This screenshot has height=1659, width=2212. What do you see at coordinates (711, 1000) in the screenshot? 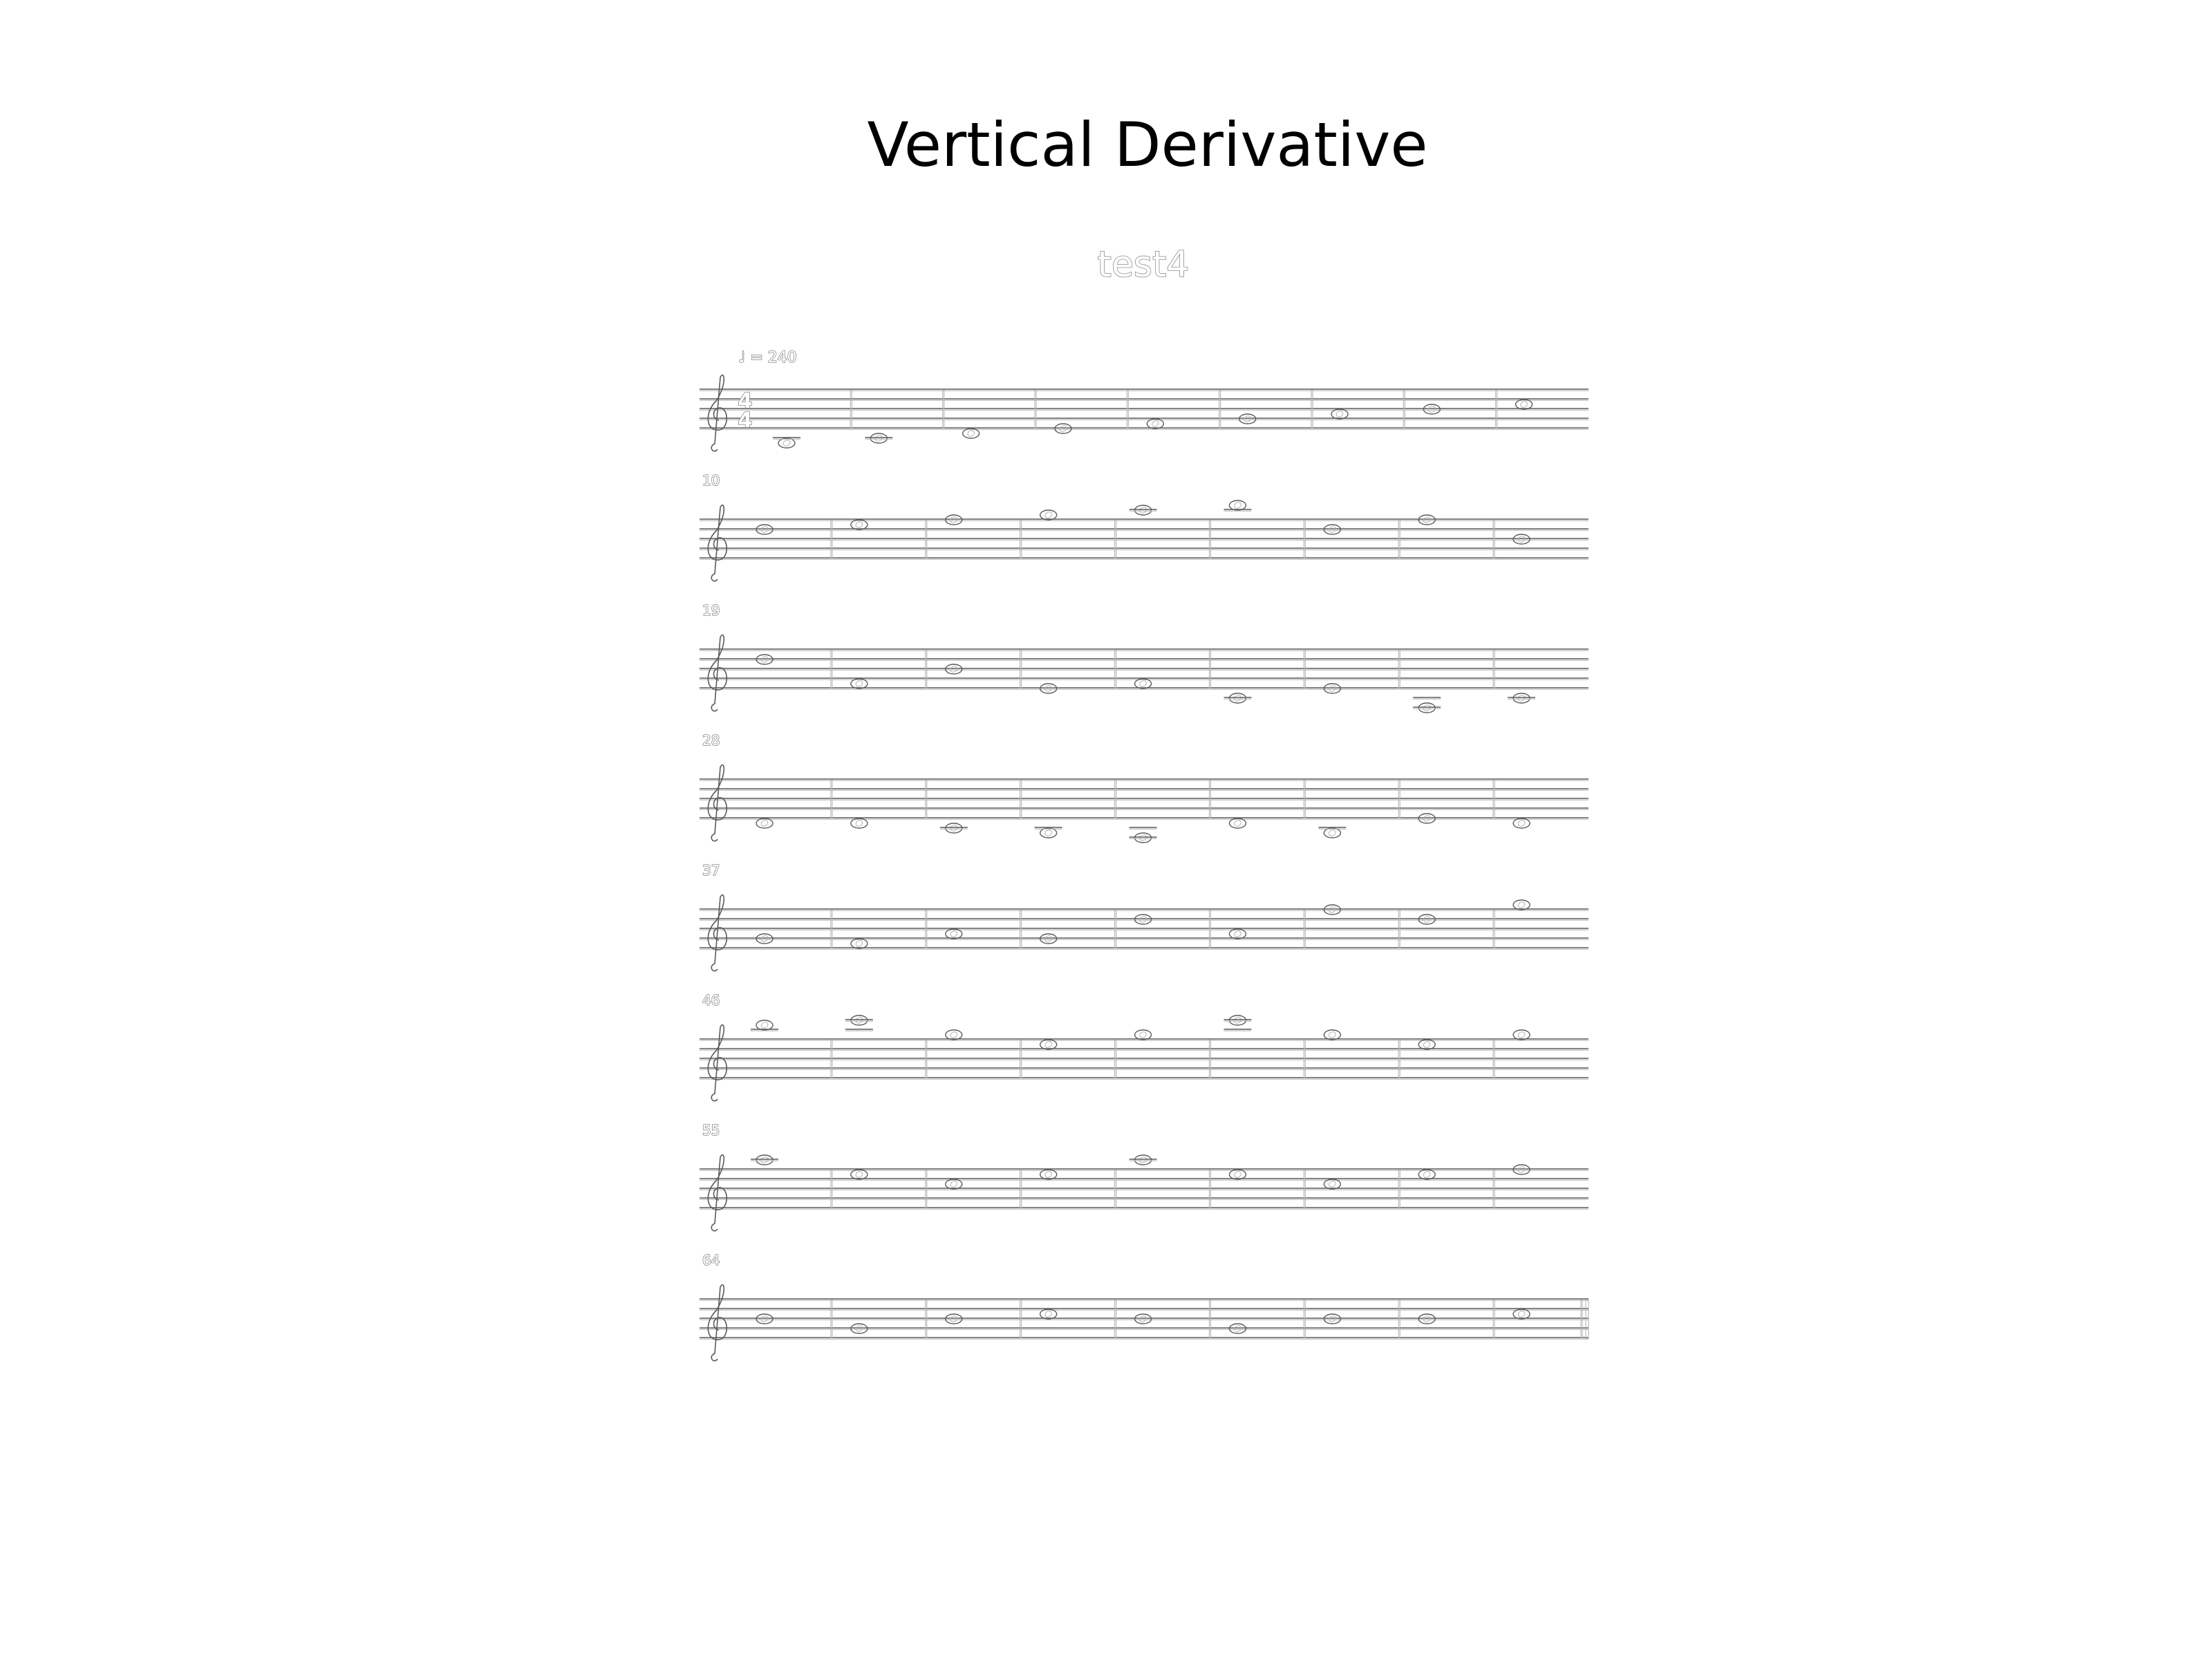
I see `measure-number: 46` at bounding box center [711, 1000].